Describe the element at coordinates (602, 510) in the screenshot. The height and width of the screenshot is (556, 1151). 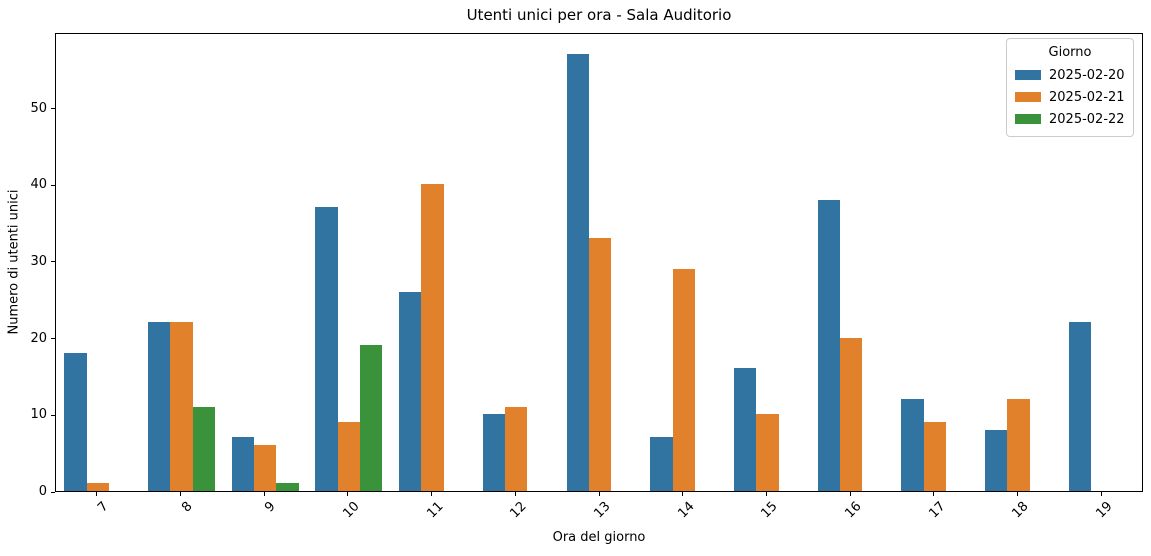
I see `x-tick-label: 13` at that location.